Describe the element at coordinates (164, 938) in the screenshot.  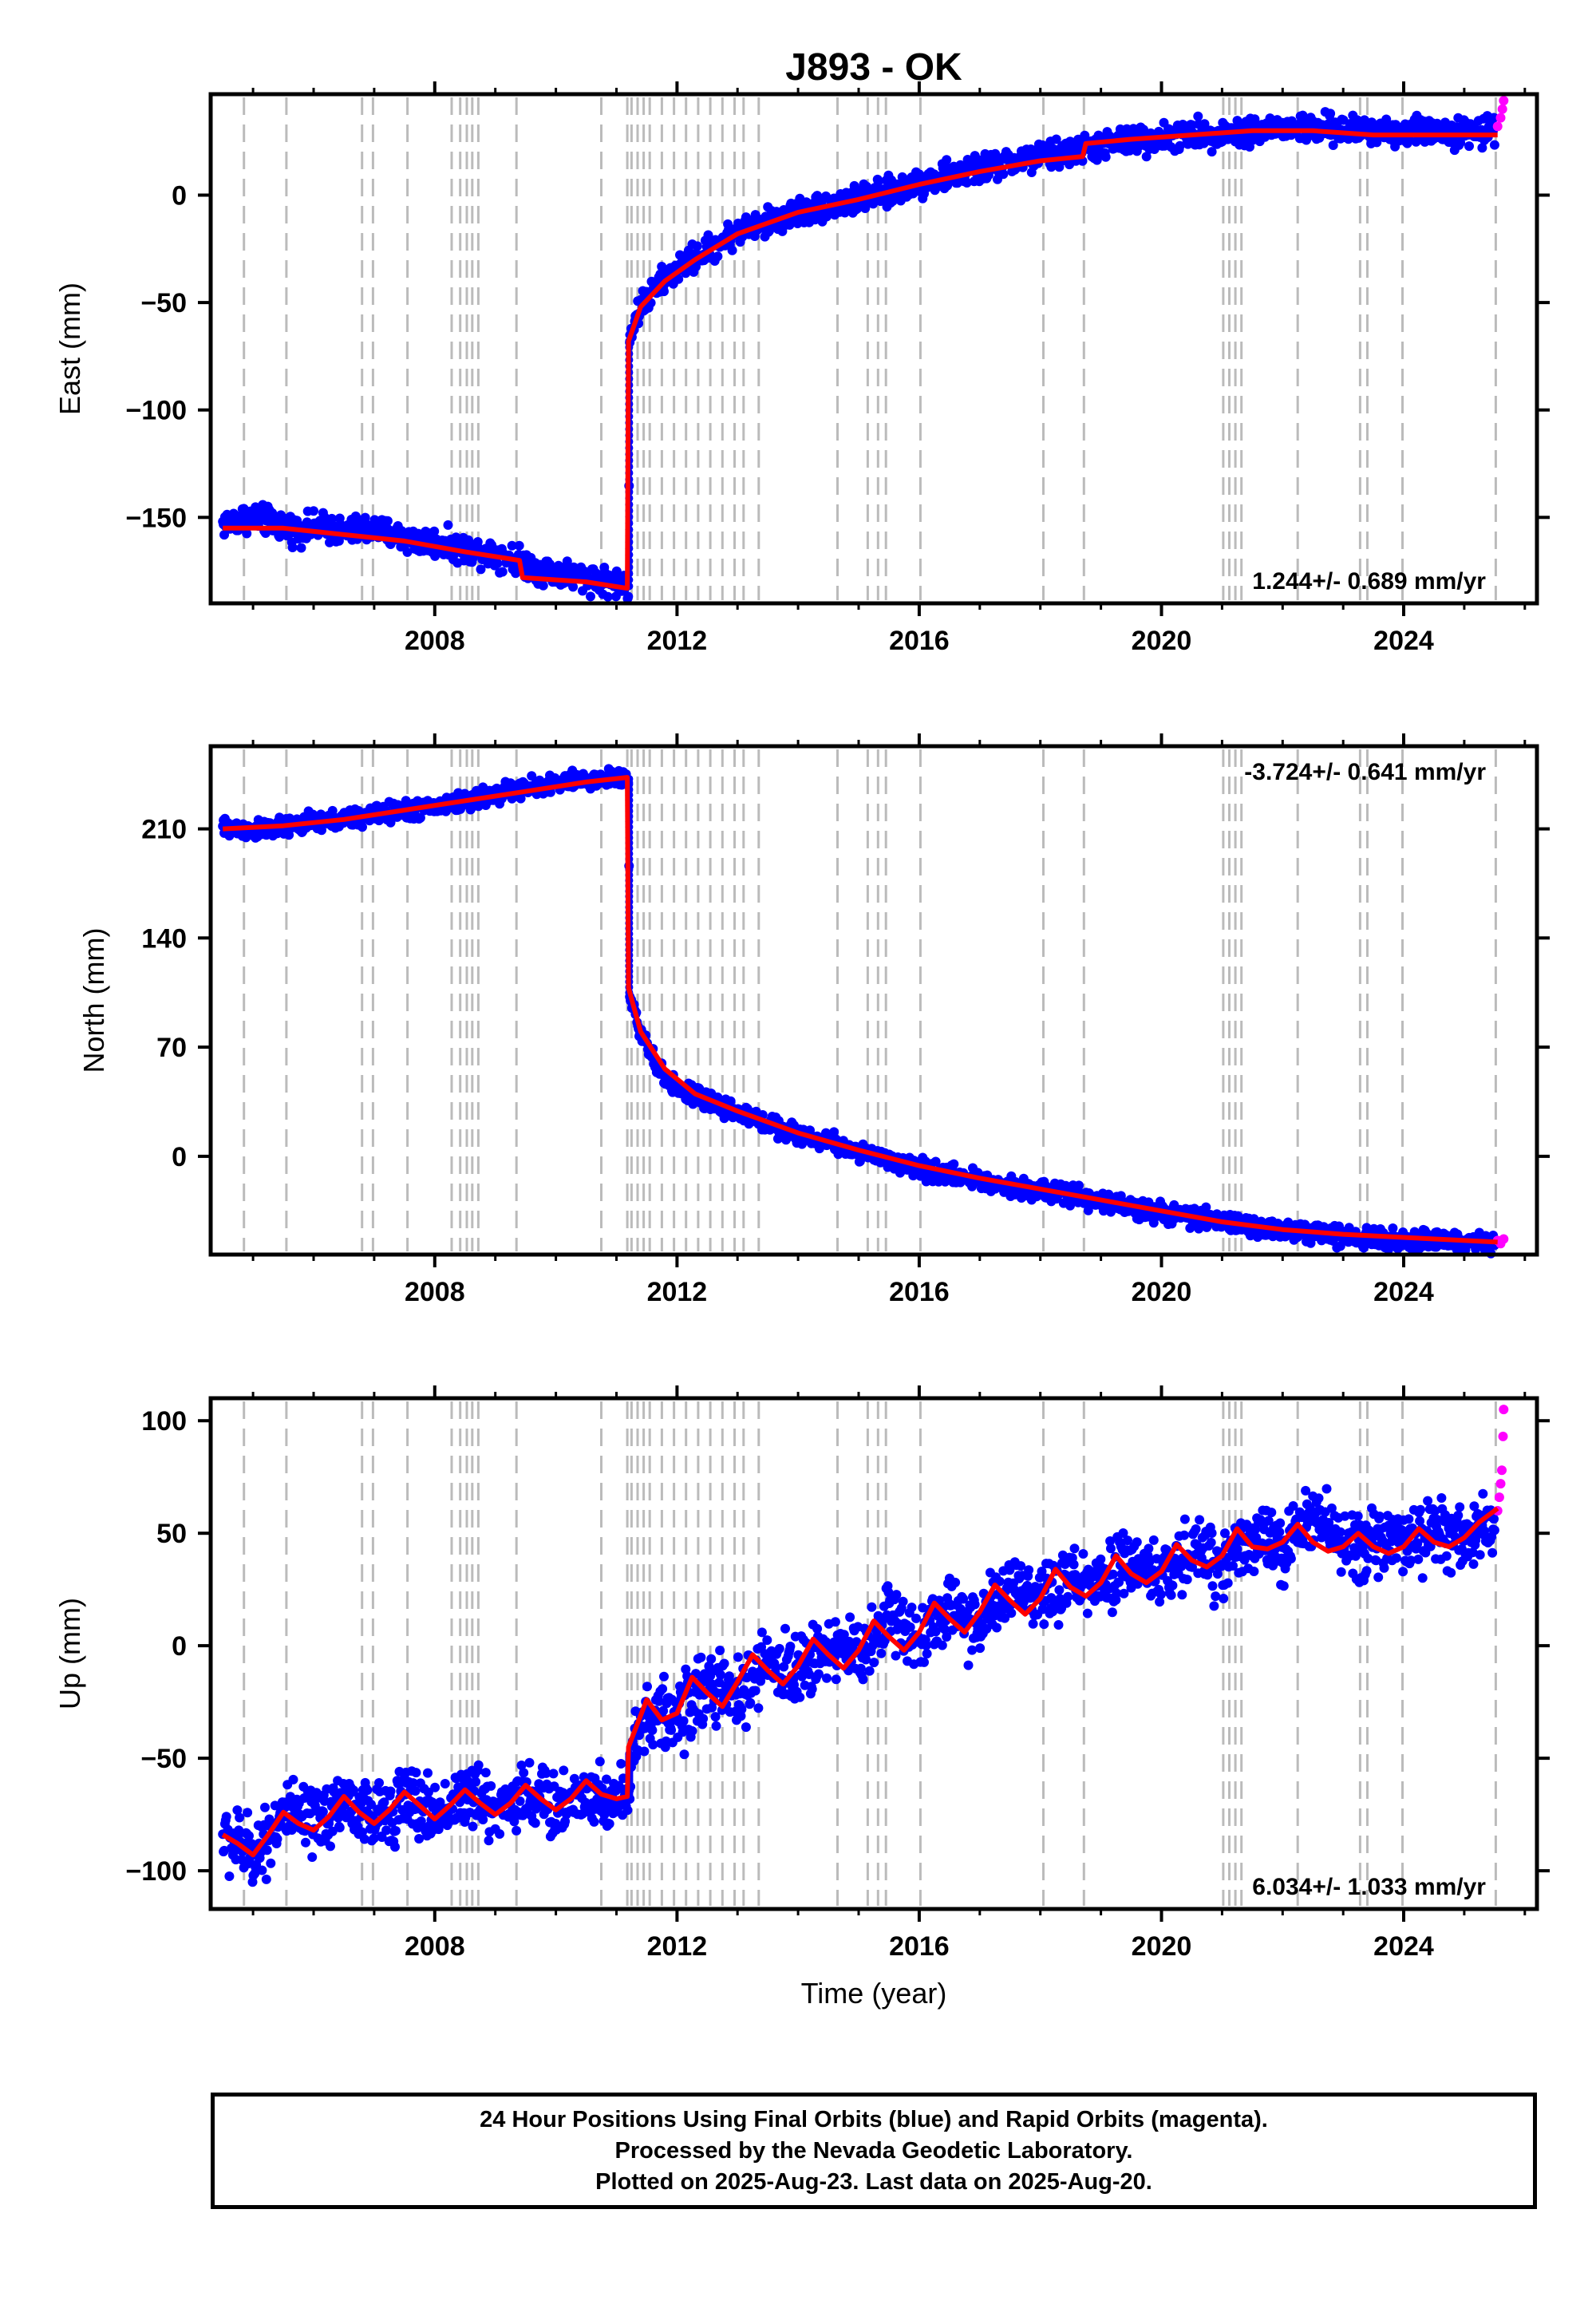
I see `north-y-tick-label-2: 140` at that location.